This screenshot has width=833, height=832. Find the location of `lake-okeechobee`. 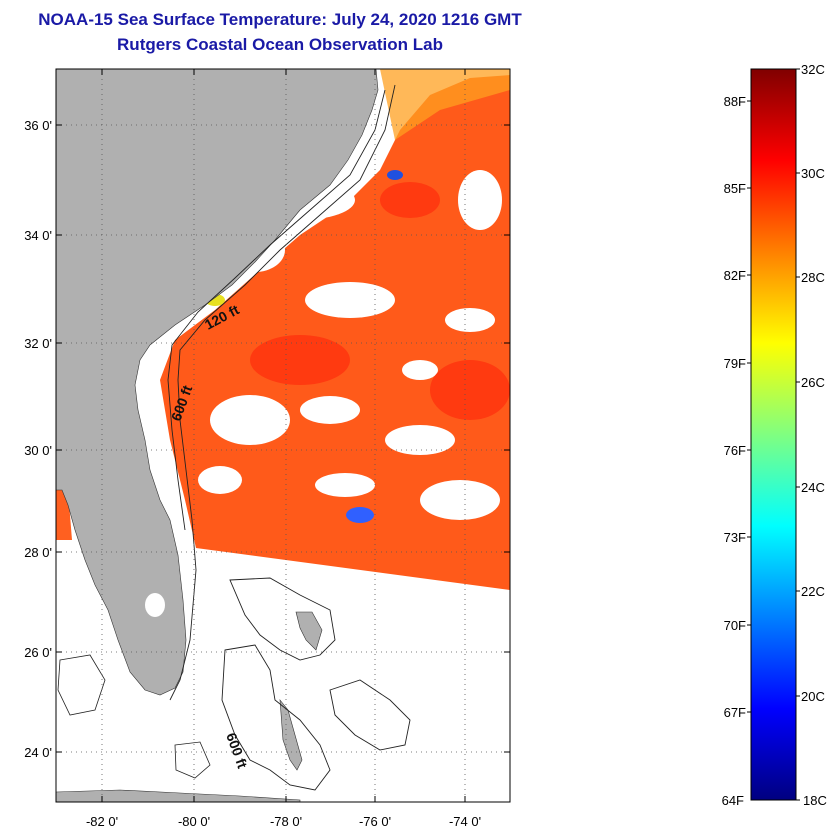

lake-okeechobee is located at coordinates (155, 605).